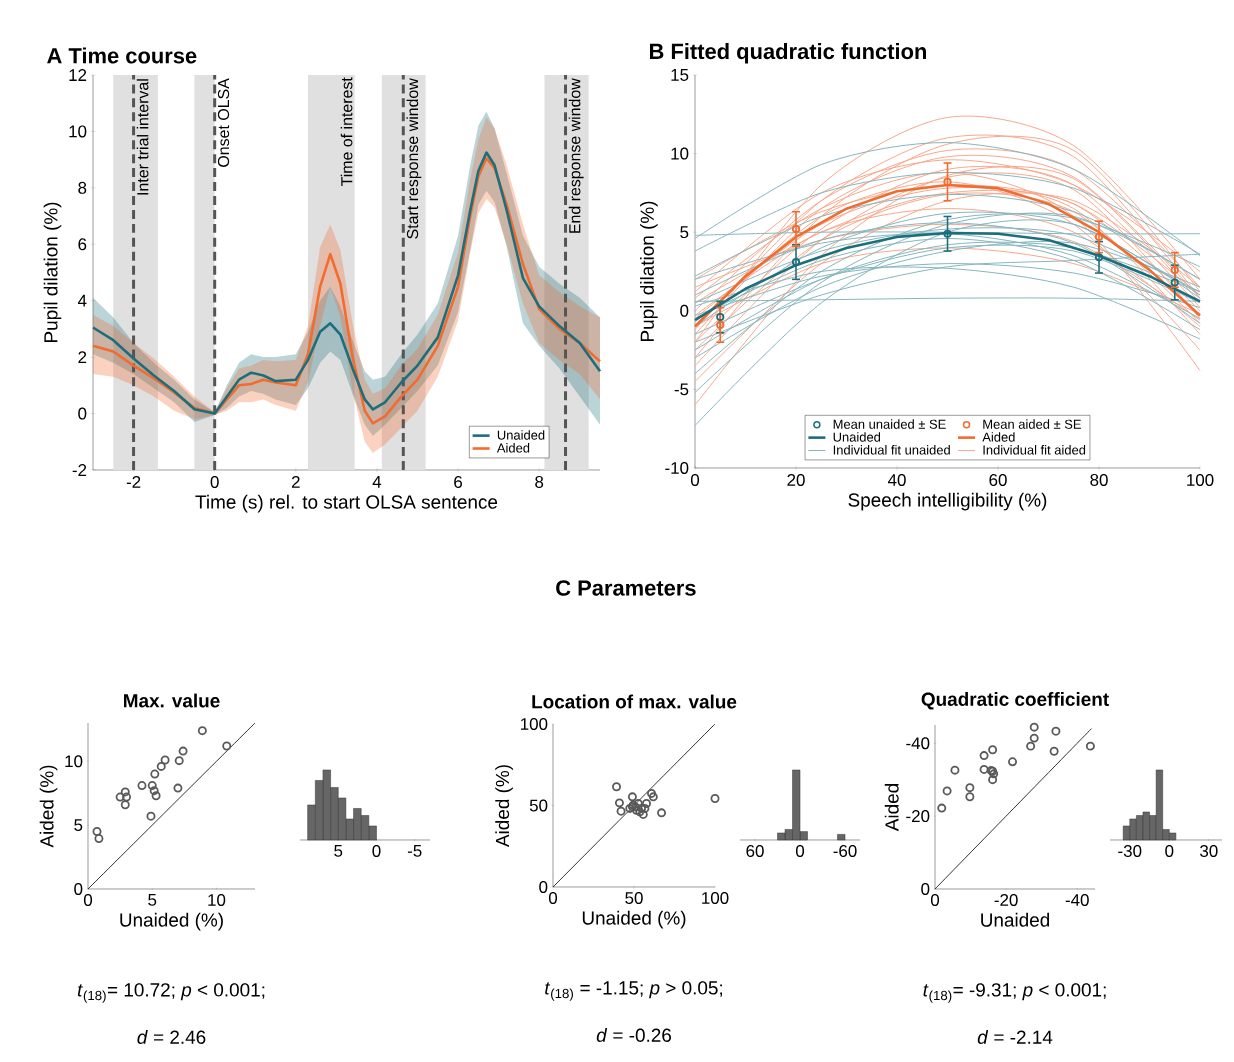 The width and height of the screenshot is (1234, 1062). I want to click on x-tick-label: -2, so click(133, 481).